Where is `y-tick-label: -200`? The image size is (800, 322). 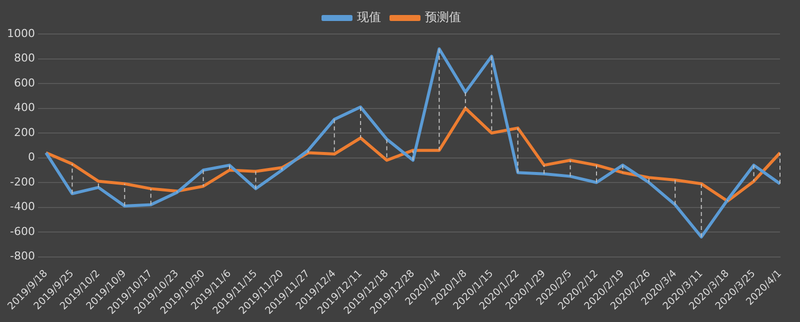 y-tick-label: -200 is located at coordinates (22, 181).